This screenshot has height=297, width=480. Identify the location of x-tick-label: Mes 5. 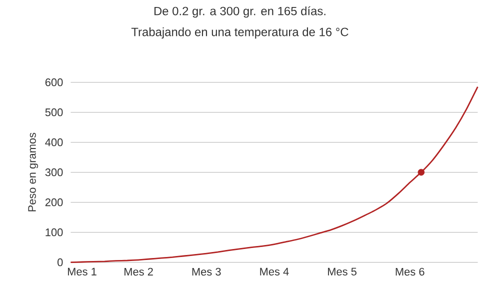
(342, 272).